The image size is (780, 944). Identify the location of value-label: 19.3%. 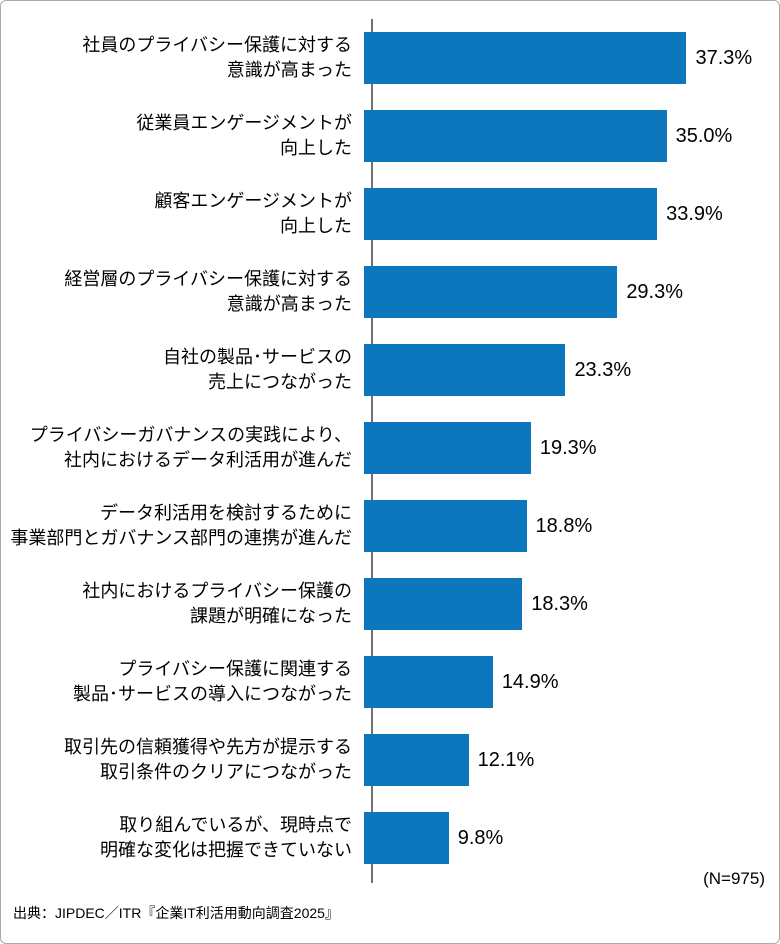
(568, 447).